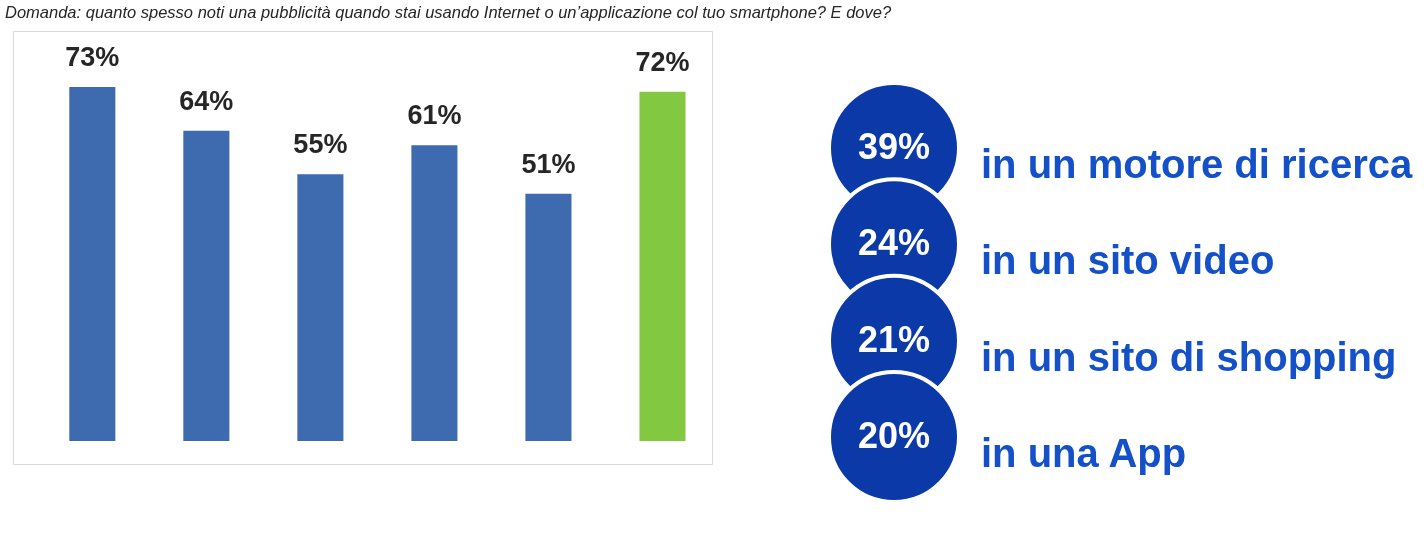 This screenshot has height=548, width=1424. I want to click on data-label: 51%, so click(548, 163).